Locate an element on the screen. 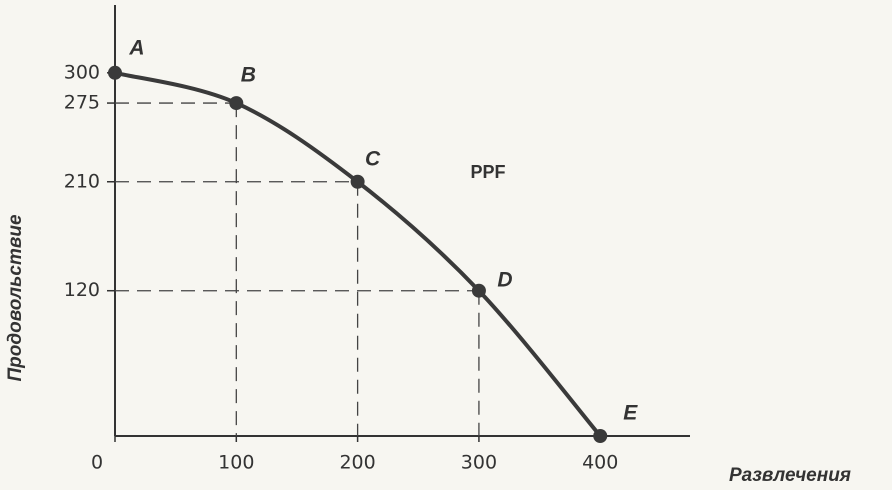 This screenshot has width=892, height=490. y-tick-label: 275 is located at coordinates (82, 103).